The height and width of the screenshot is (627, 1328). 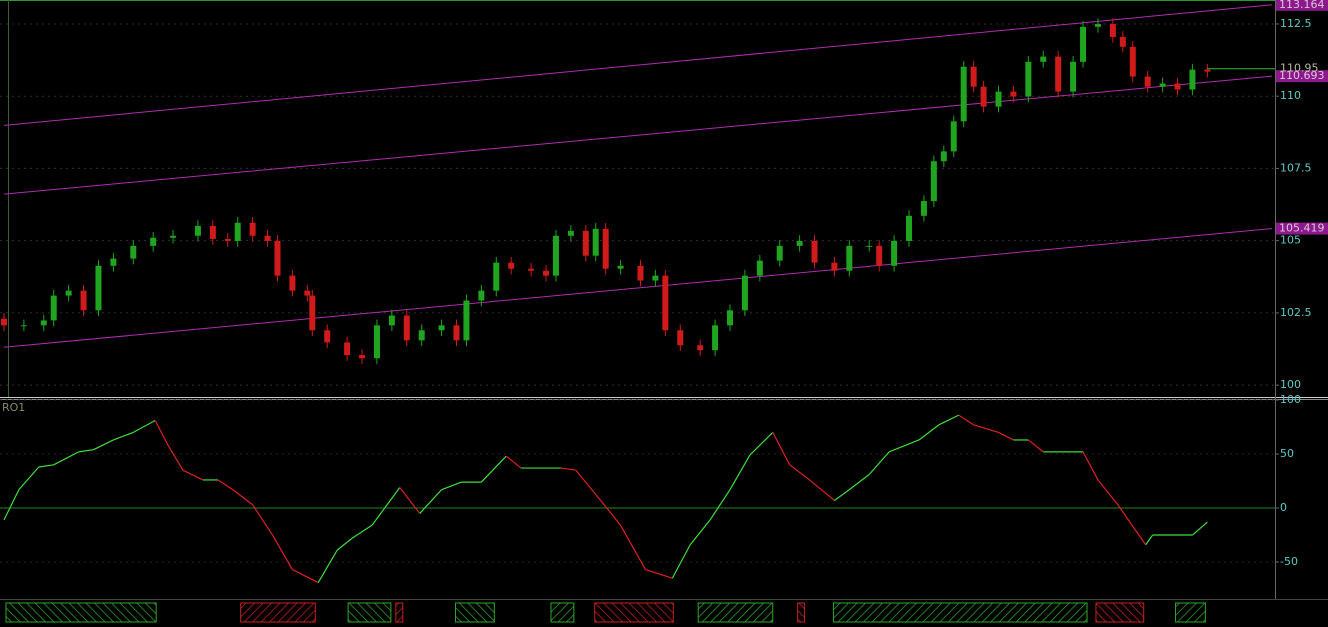 I want to click on channel-label: 105.419, so click(x=1302, y=228).